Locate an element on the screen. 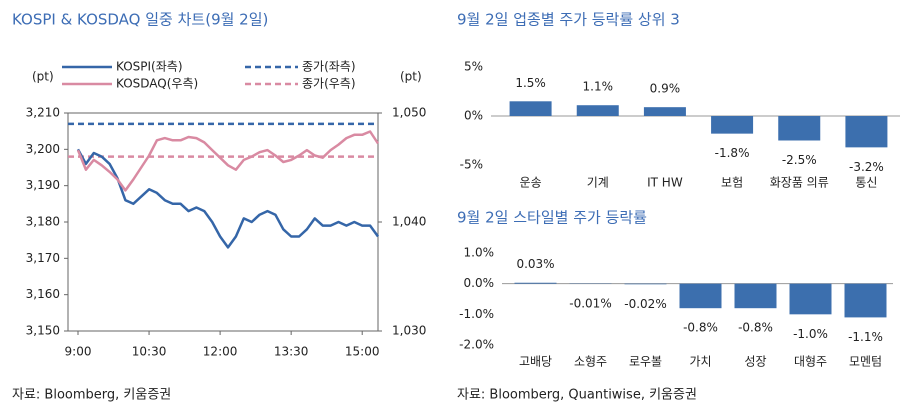 The height and width of the screenshot is (413, 921). chart-title: KOSPI & KOSDAQ 일중 차트(9월 2일) is located at coordinates (140, 20).